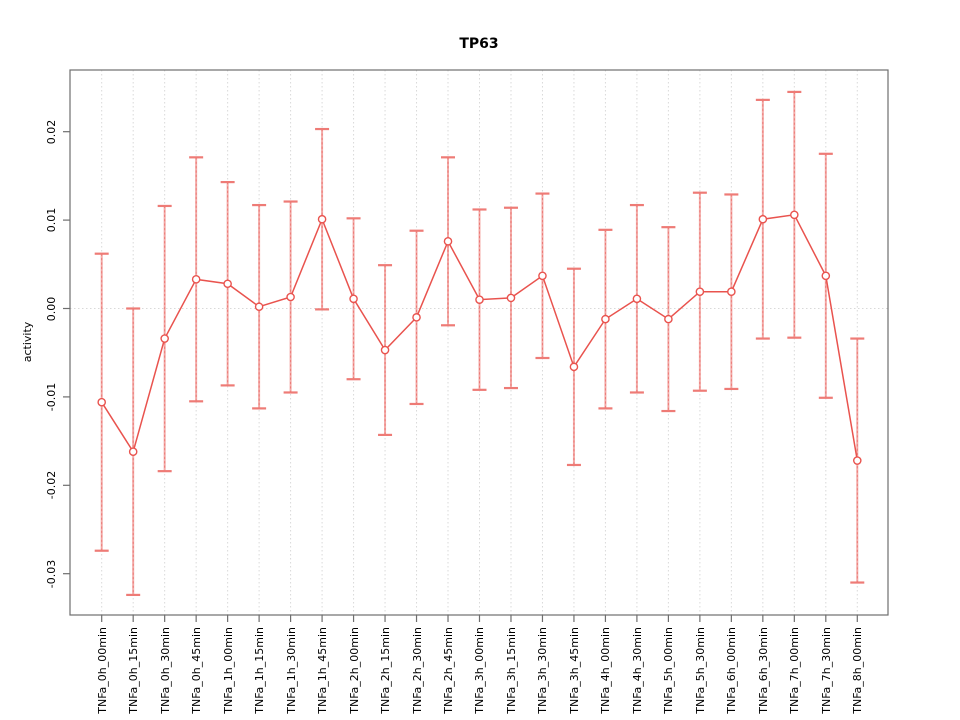 Image resolution: width=960 pixels, height=720 pixels. What do you see at coordinates (795, 670) in the screenshot?
I see `x-tick-label: TNFa_7h_00min` at bounding box center [795, 670].